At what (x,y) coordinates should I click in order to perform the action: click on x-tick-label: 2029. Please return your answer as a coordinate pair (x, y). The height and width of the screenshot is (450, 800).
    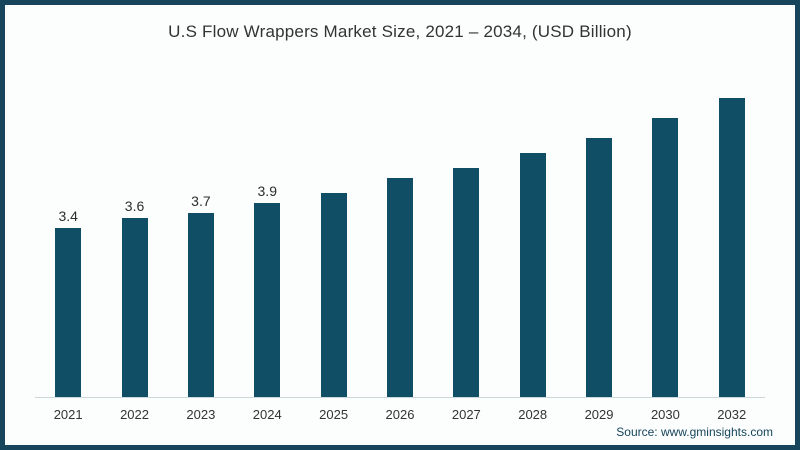
    Looking at the image, I should click on (599, 414).